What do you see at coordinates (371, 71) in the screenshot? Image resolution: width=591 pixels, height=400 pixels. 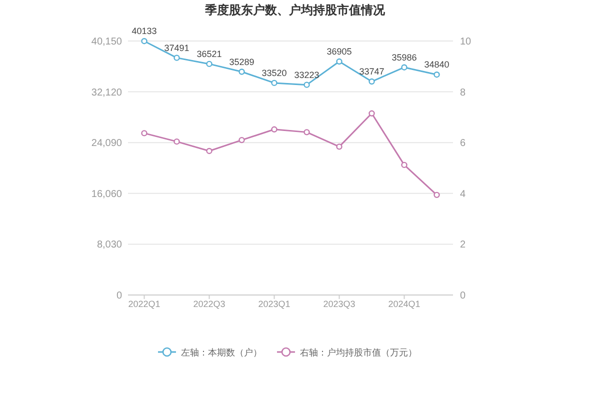 I see `data-label: 33747` at bounding box center [371, 71].